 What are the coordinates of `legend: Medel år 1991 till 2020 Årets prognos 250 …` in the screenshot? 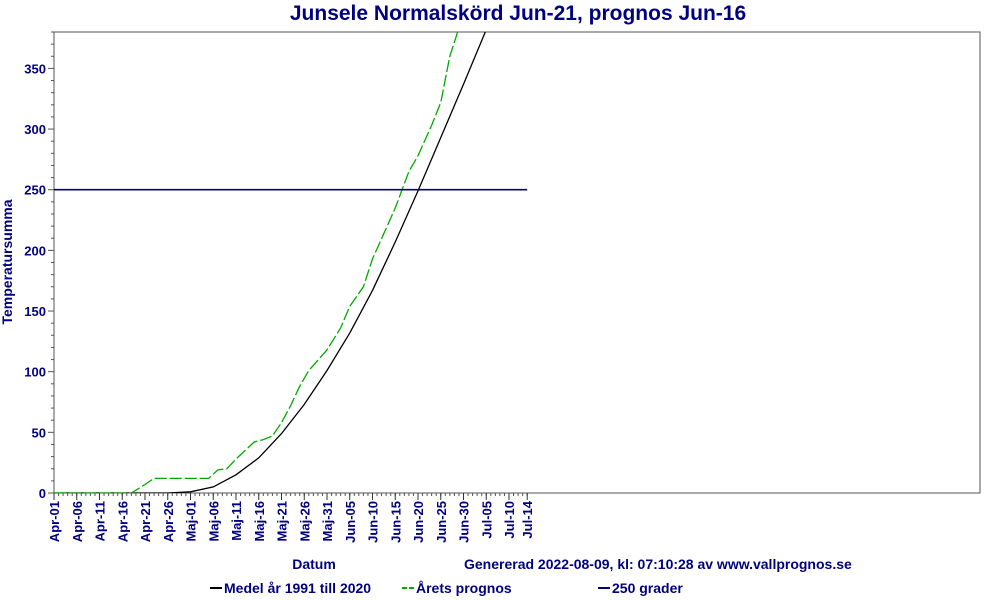 It's located at (446, 588).